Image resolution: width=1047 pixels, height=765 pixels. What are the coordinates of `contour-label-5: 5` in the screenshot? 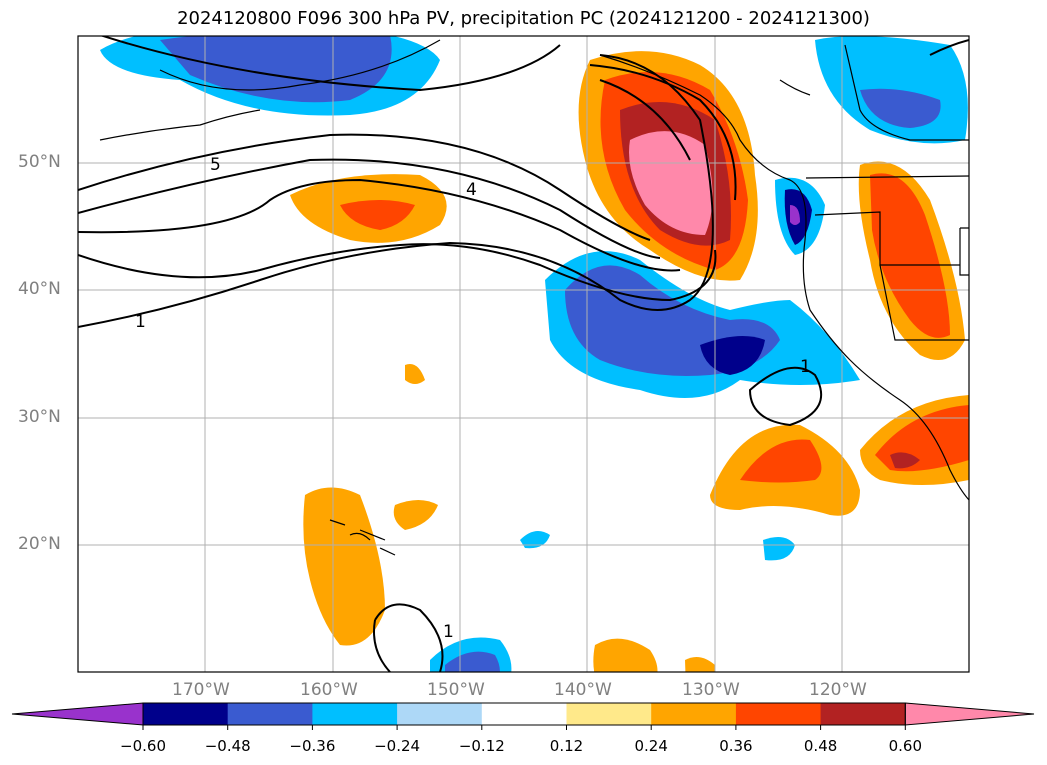 It's located at (215, 165).